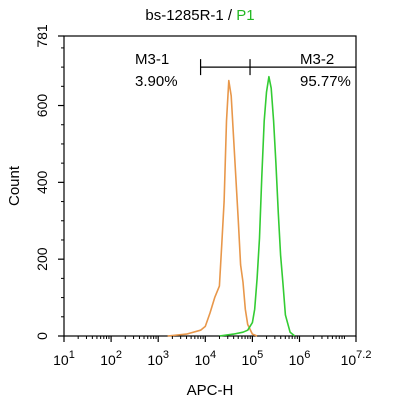  I want to click on x-tick-label: 10², so click(111, 358).